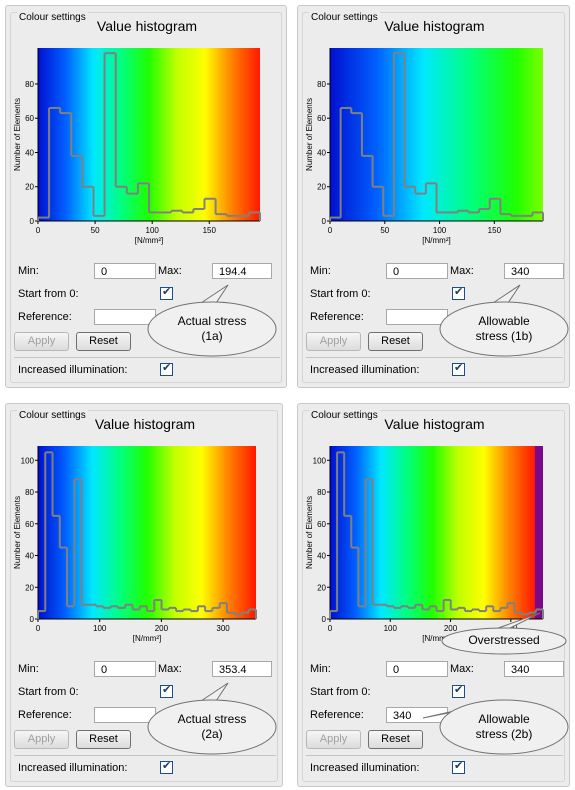 The height and width of the screenshot is (790, 575). Describe the element at coordinates (28, 460) in the screenshot. I see `y-tick-label: 100` at that location.